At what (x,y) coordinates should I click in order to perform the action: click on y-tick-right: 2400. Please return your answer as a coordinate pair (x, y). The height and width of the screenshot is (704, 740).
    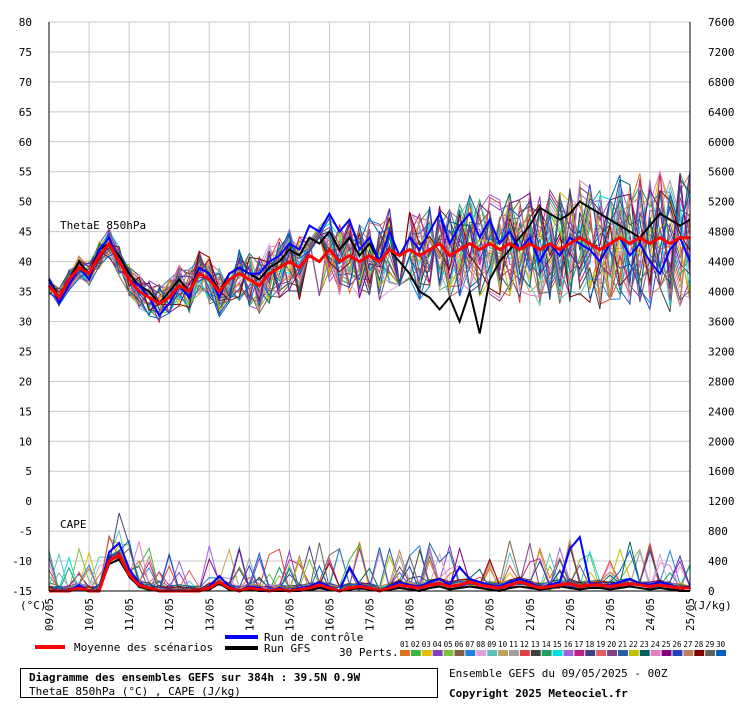
    Looking at the image, I should click on (721, 411).